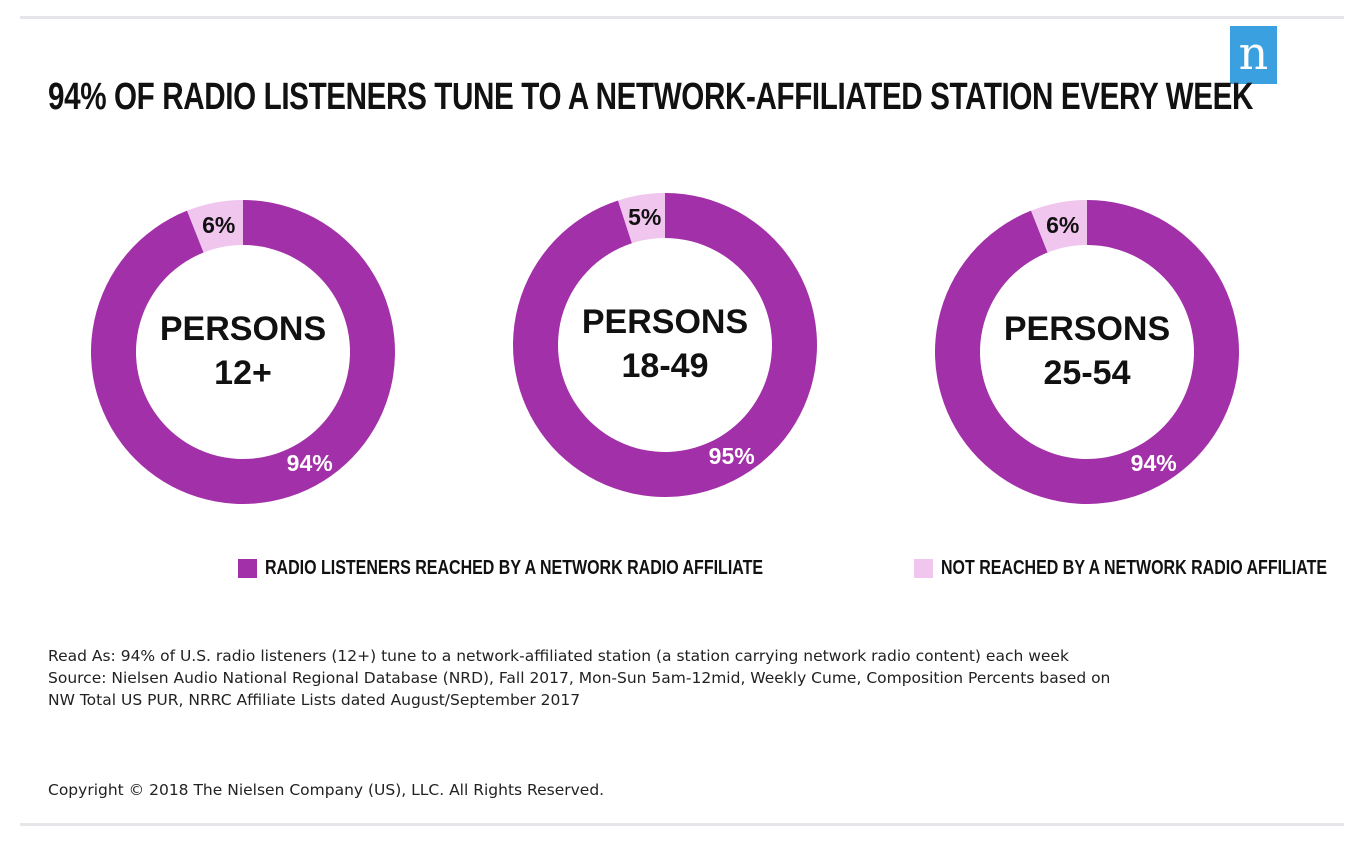 The image size is (1360, 850). I want to click on donut-3-center-label-line-2: 25-54, so click(1087, 373).